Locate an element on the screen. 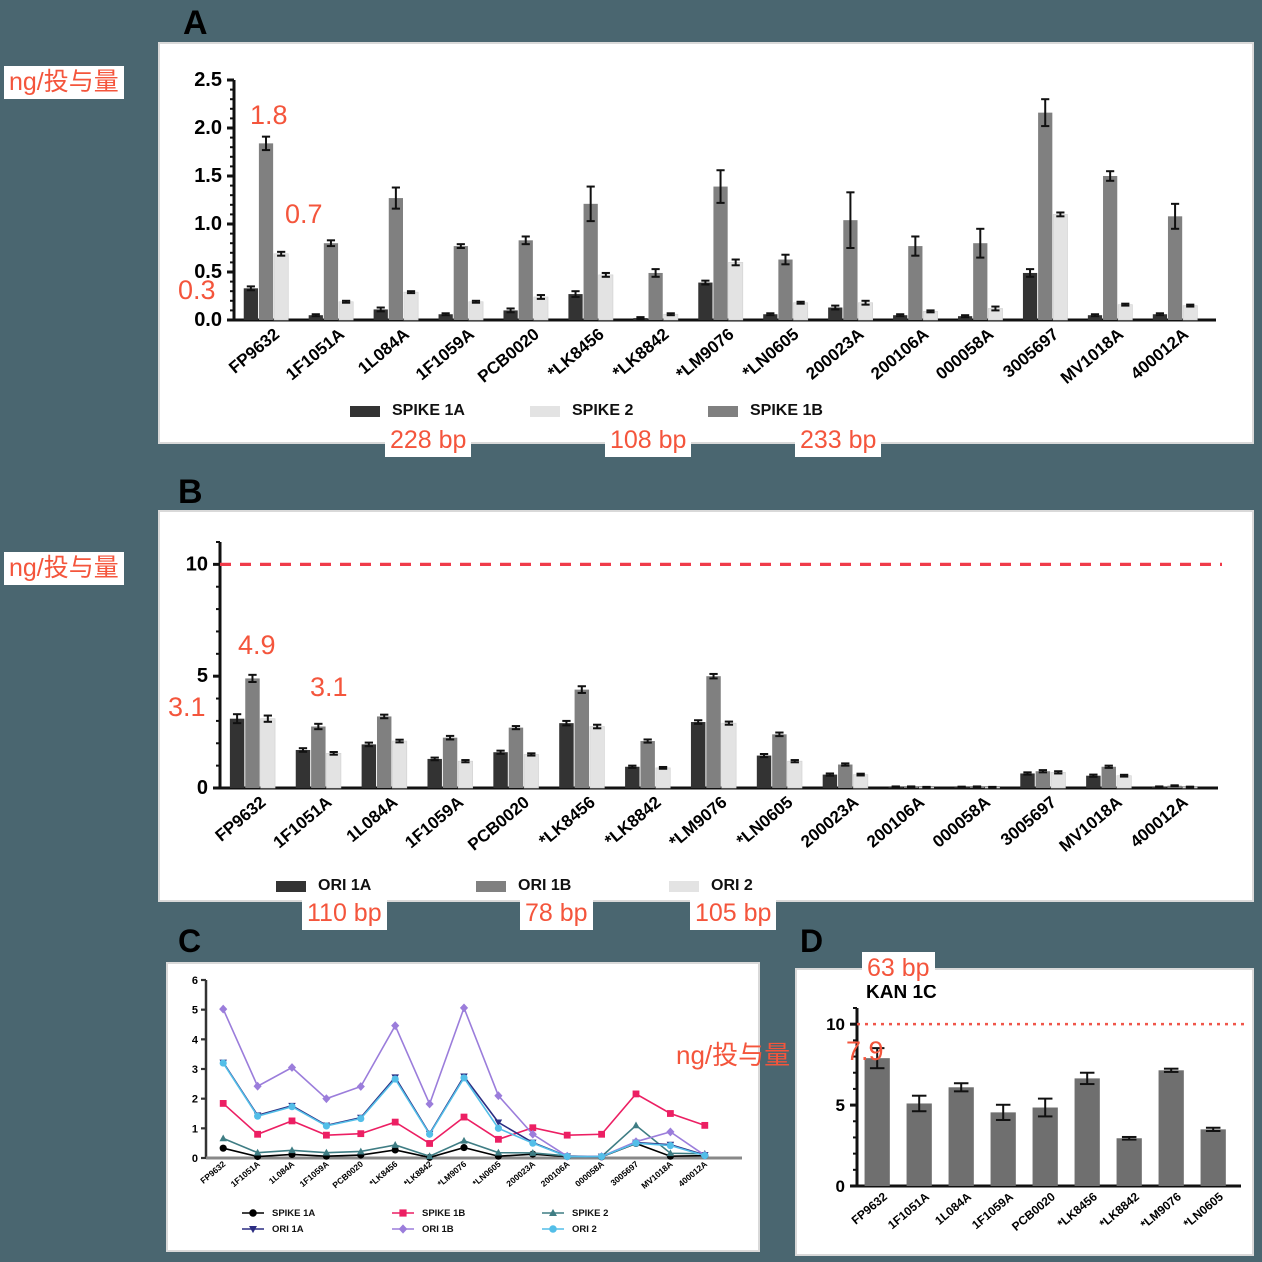  svg-text: 6 is located at coordinates (195, 981).